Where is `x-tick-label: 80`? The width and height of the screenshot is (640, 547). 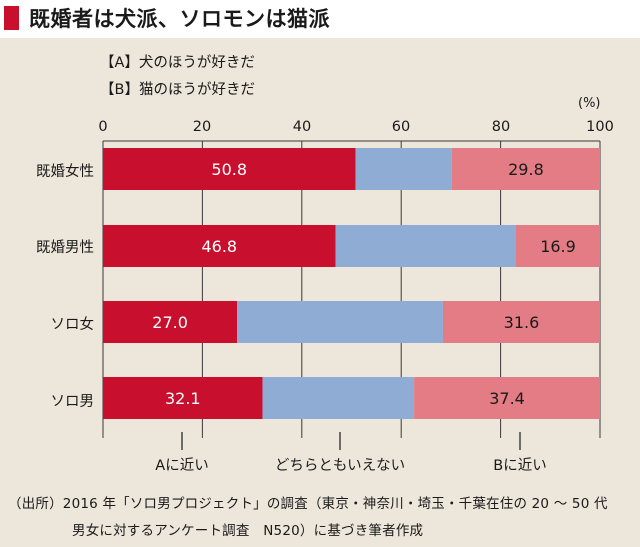
x-tick-label: 80 is located at coordinates (501, 127).